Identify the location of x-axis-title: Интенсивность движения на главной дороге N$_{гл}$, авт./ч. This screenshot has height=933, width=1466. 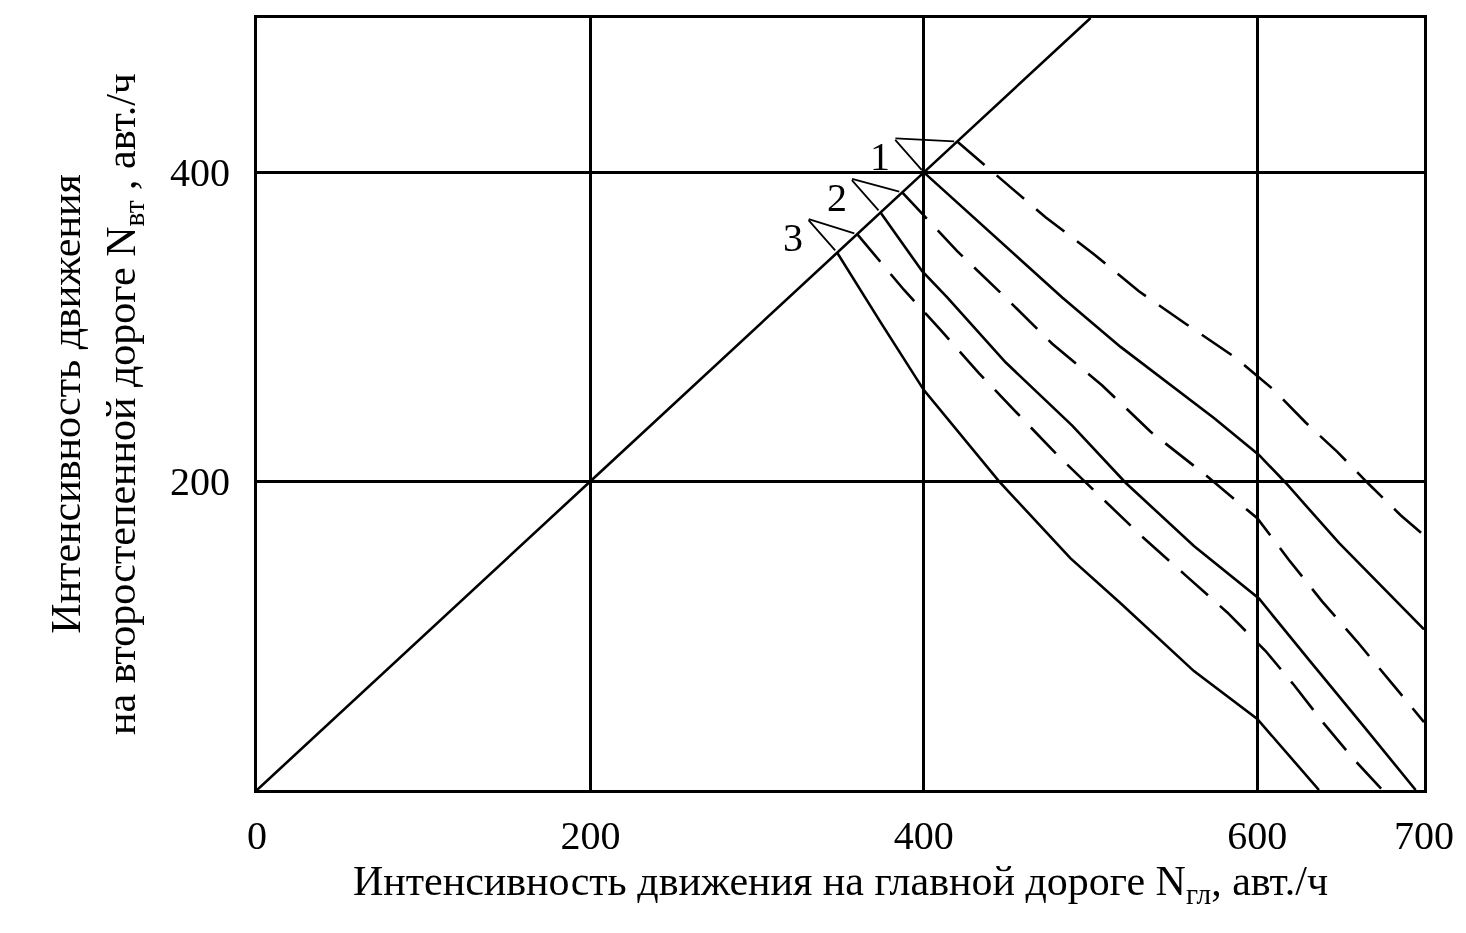
(840, 884).